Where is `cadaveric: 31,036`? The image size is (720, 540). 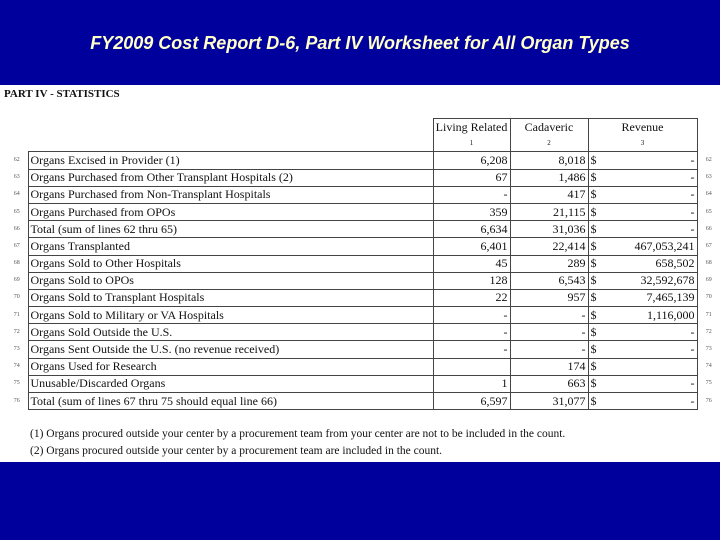
cadaveric: 31,036 is located at coordinates (549, 229).